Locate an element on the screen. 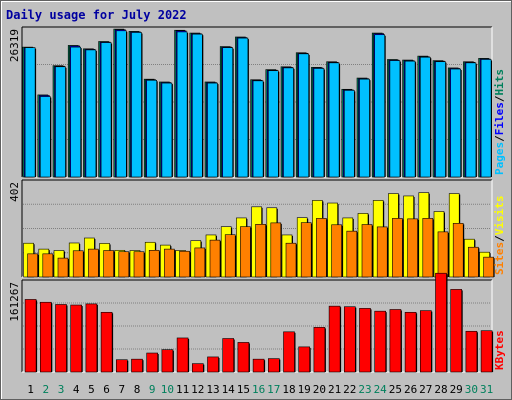 Image resolution: width=512 pixels, height=400 pixels. panel-middle-ymax-label: 402 is located at coordinates (14, 192).